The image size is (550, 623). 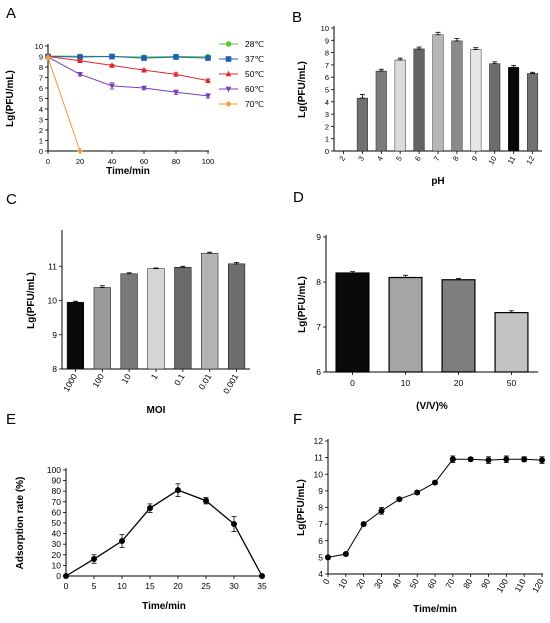 I want to click on x-tick-label: 8, so click(x=456, y=159).